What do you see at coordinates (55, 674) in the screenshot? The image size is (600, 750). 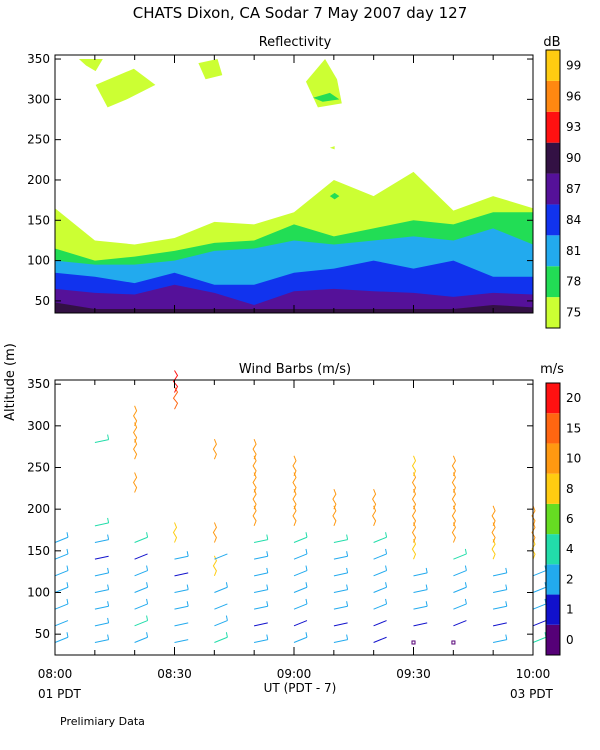 I see `x-tick-label: 08:00` at bounding box center [55, 674].